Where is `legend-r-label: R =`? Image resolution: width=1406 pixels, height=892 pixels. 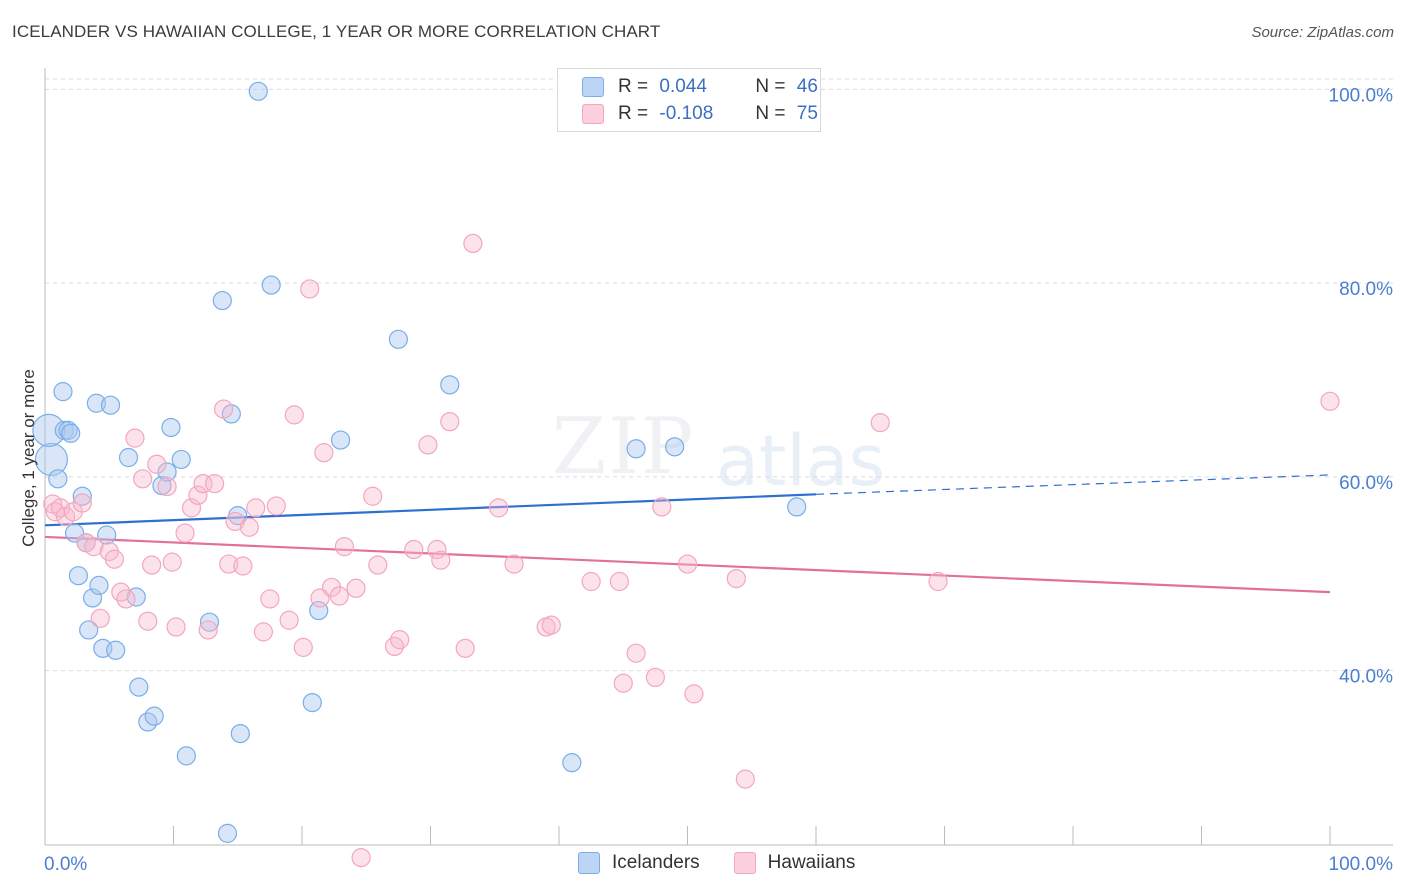 legend-r-label: R = is located at coordinates (633, 86).